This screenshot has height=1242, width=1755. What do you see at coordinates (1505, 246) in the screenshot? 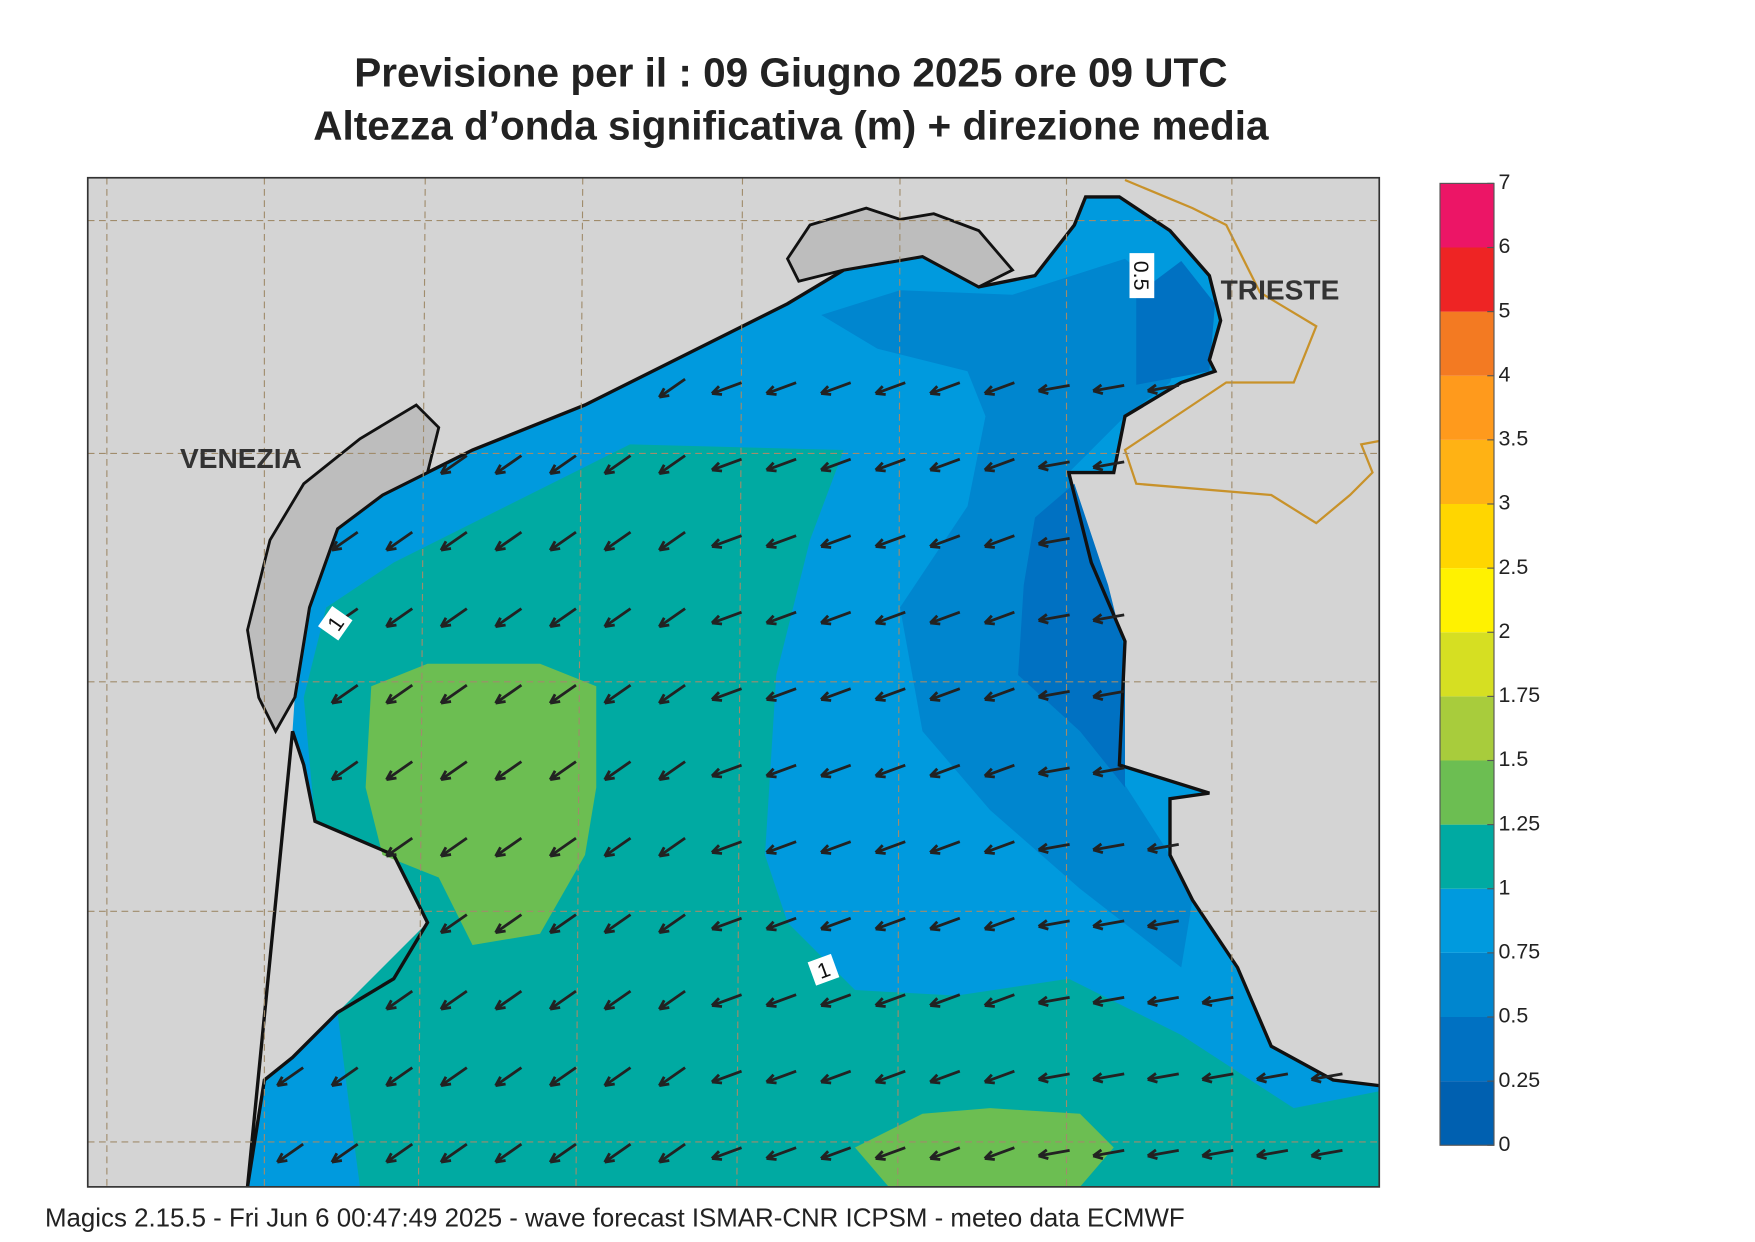
I see `colorbar-label: 6` at bounding box center [1505, 246].